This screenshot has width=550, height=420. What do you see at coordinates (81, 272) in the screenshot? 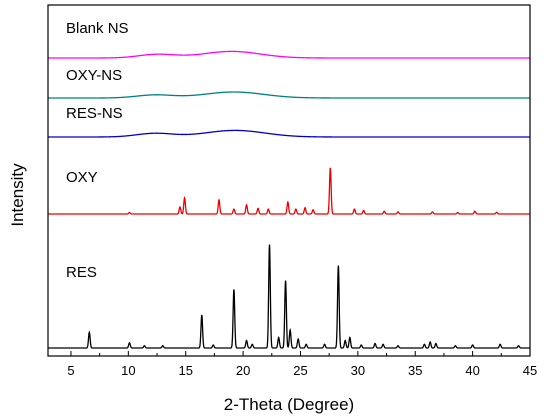
I see `series-label-res: RES` at bounding box center [81, 272].